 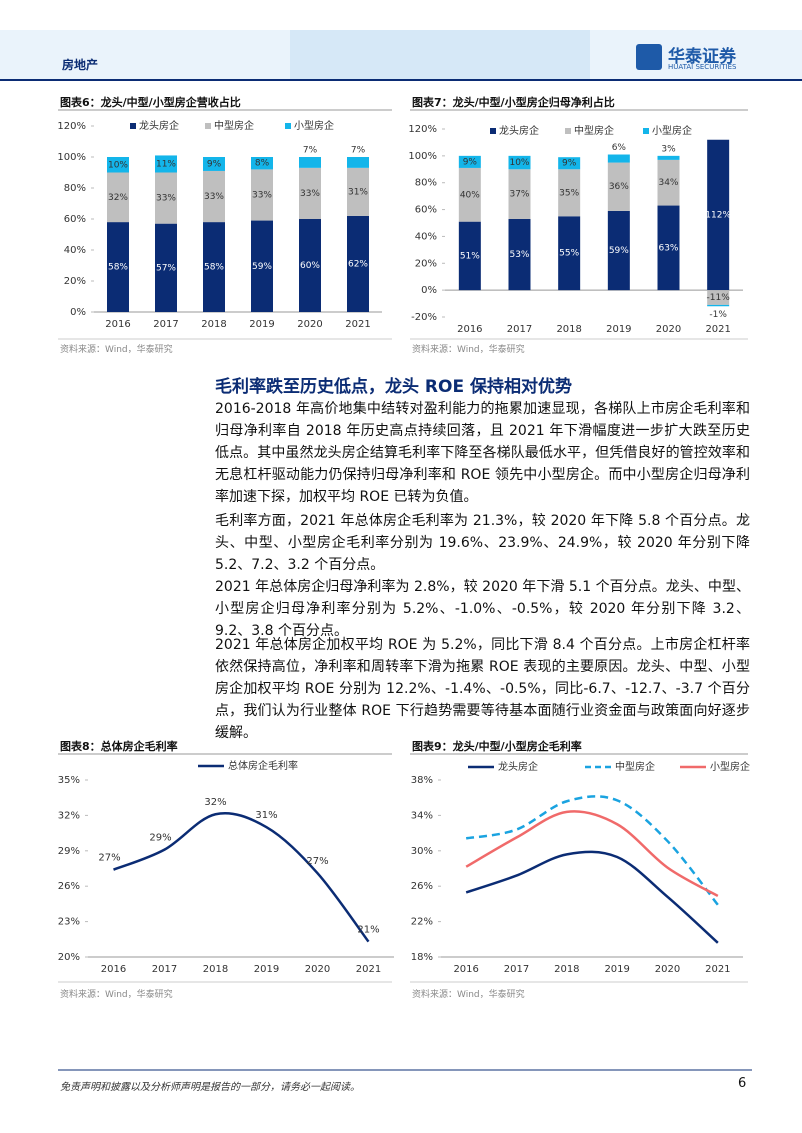 What do you see at coordinates (422, 780) in the screenshot?
I see `y-tick-label: 38%` at bounding box center [422, 780].